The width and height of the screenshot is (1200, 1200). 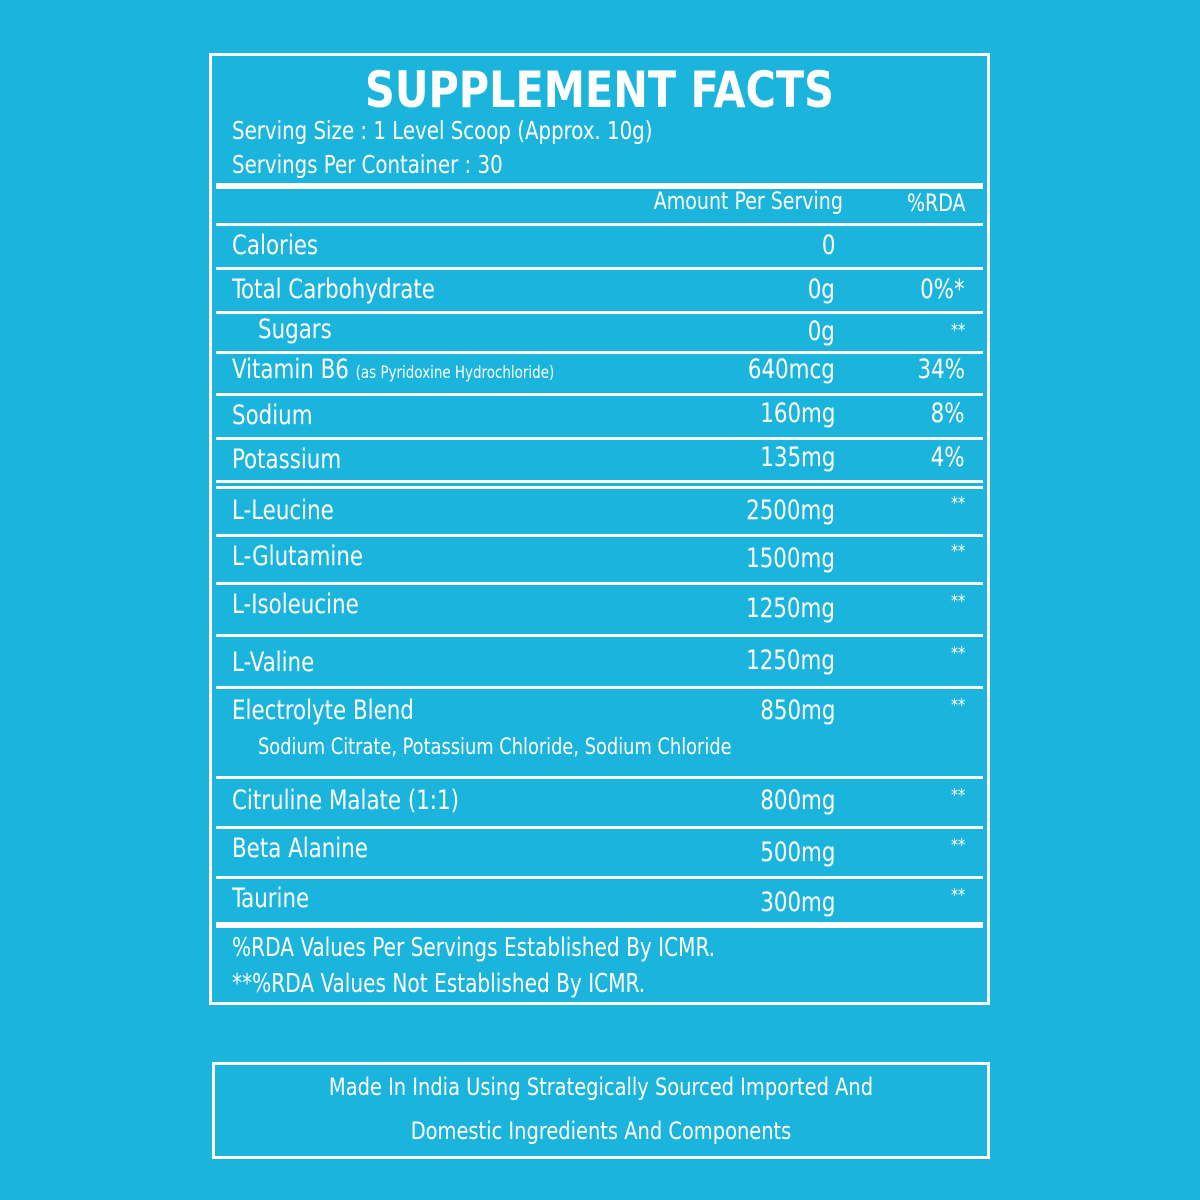 What do you see at coordinates (797, 800) in the screenshot?
I see `nutrient-amount: 800mg` at bounding box center [797, 800].